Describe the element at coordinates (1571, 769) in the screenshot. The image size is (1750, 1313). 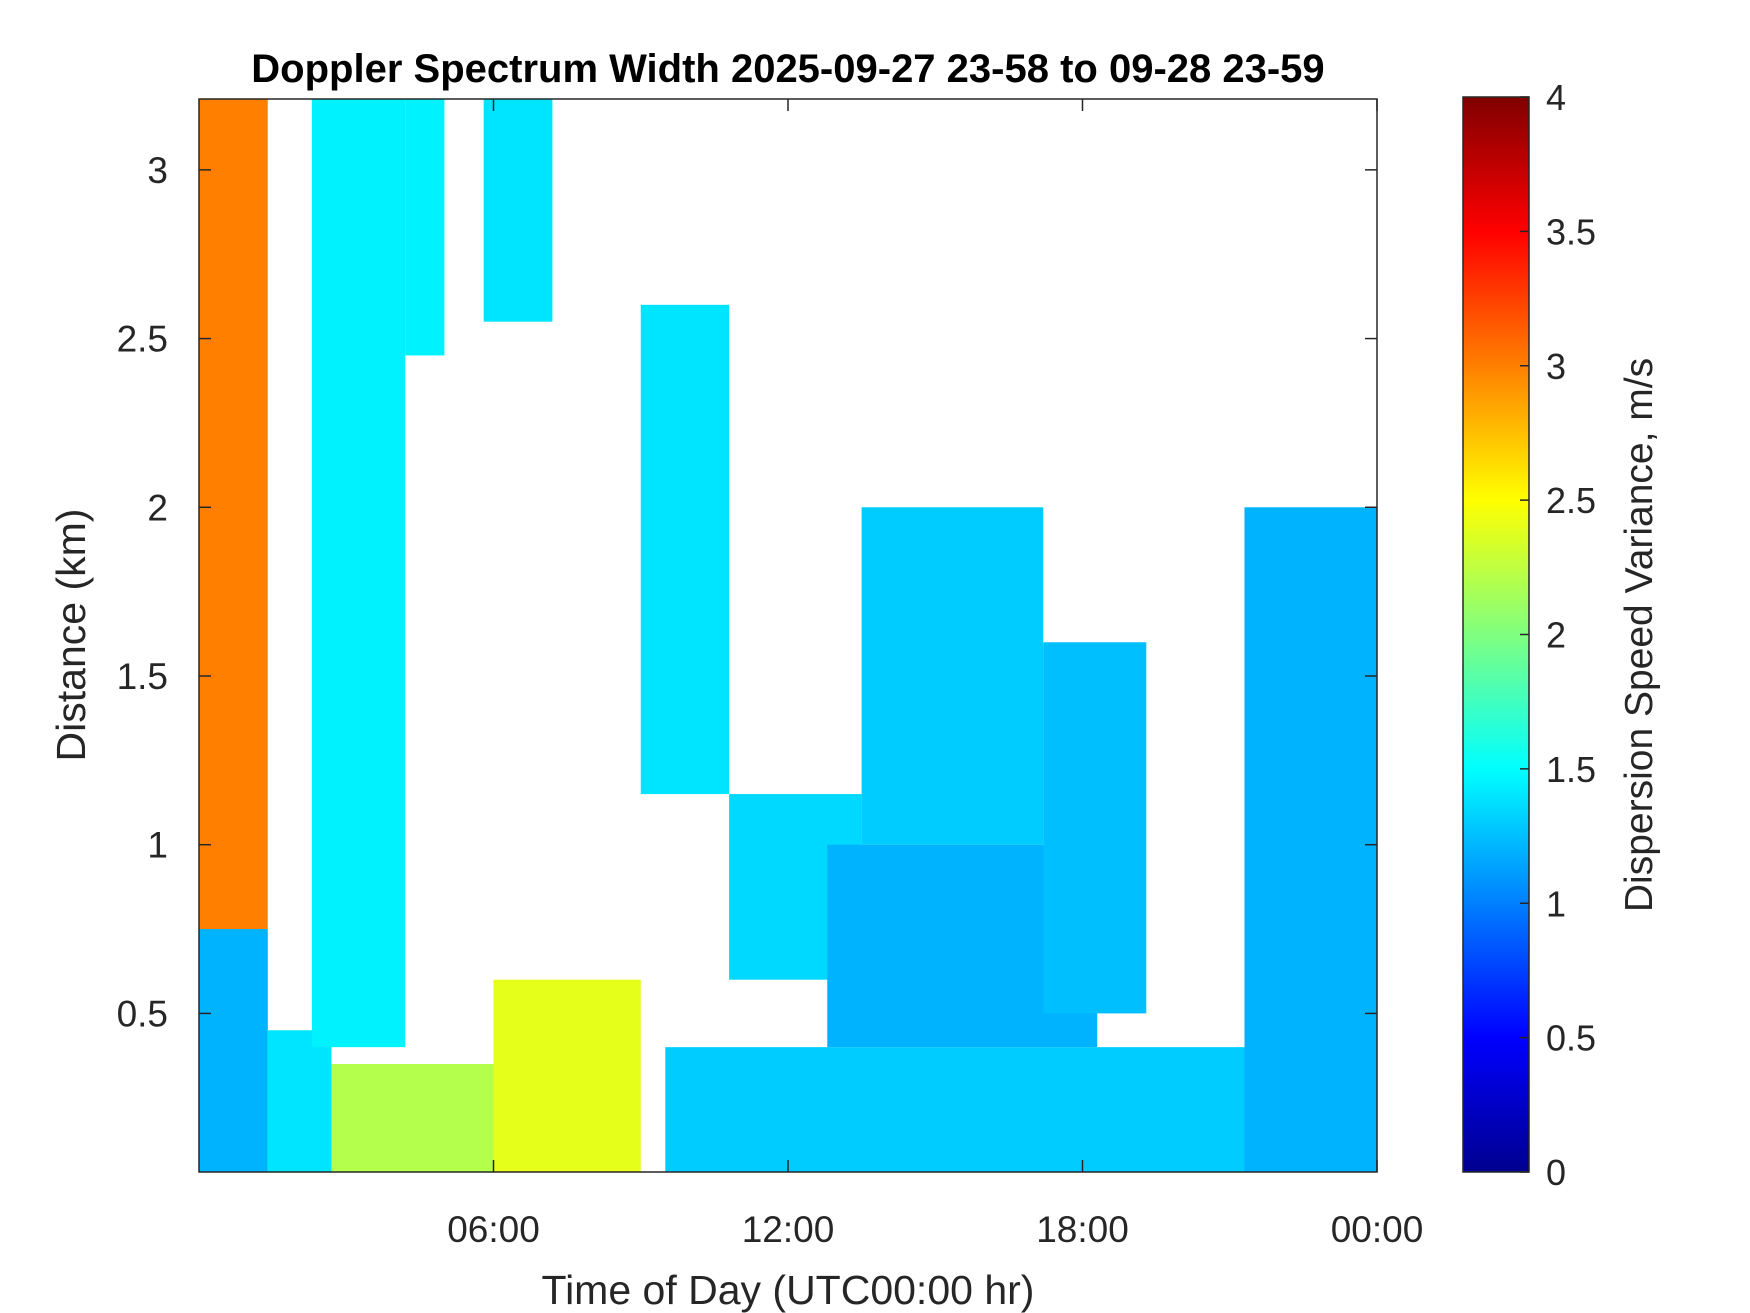
I see `colorbar-tick-label: 1.5` at that location.